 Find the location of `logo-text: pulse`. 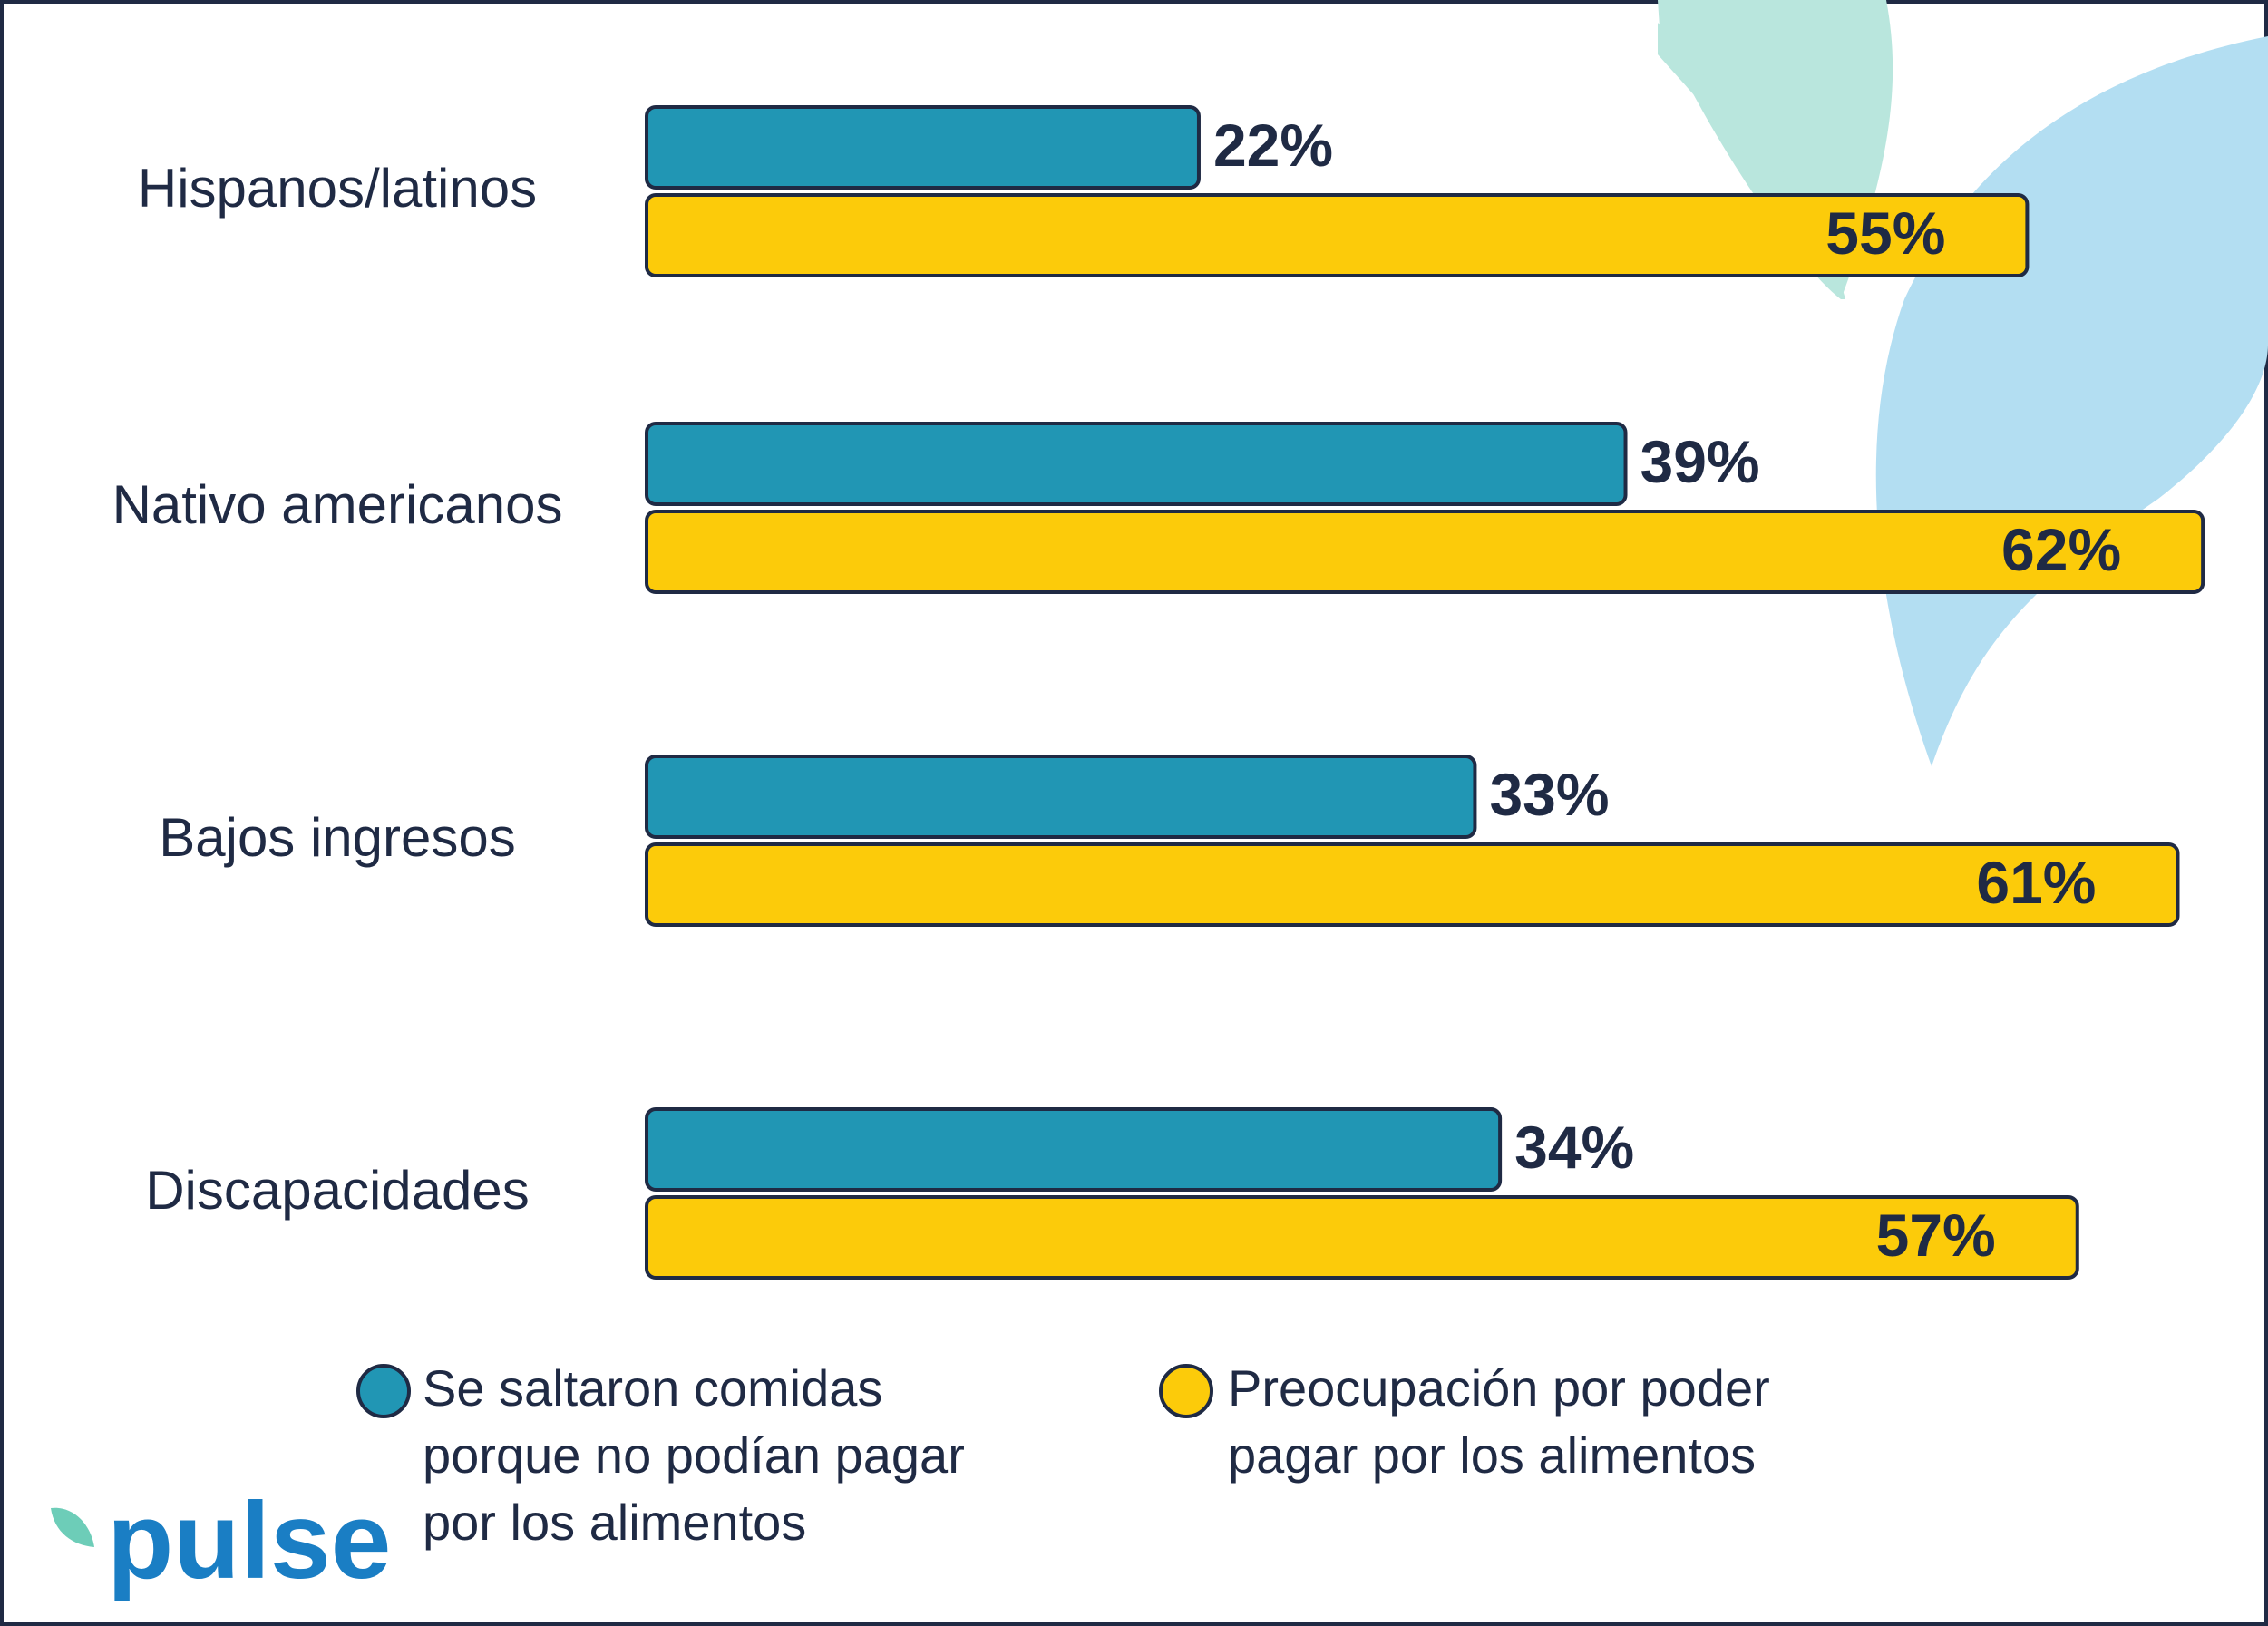

logo-text: pulse is located at coordinates (249, 1541).